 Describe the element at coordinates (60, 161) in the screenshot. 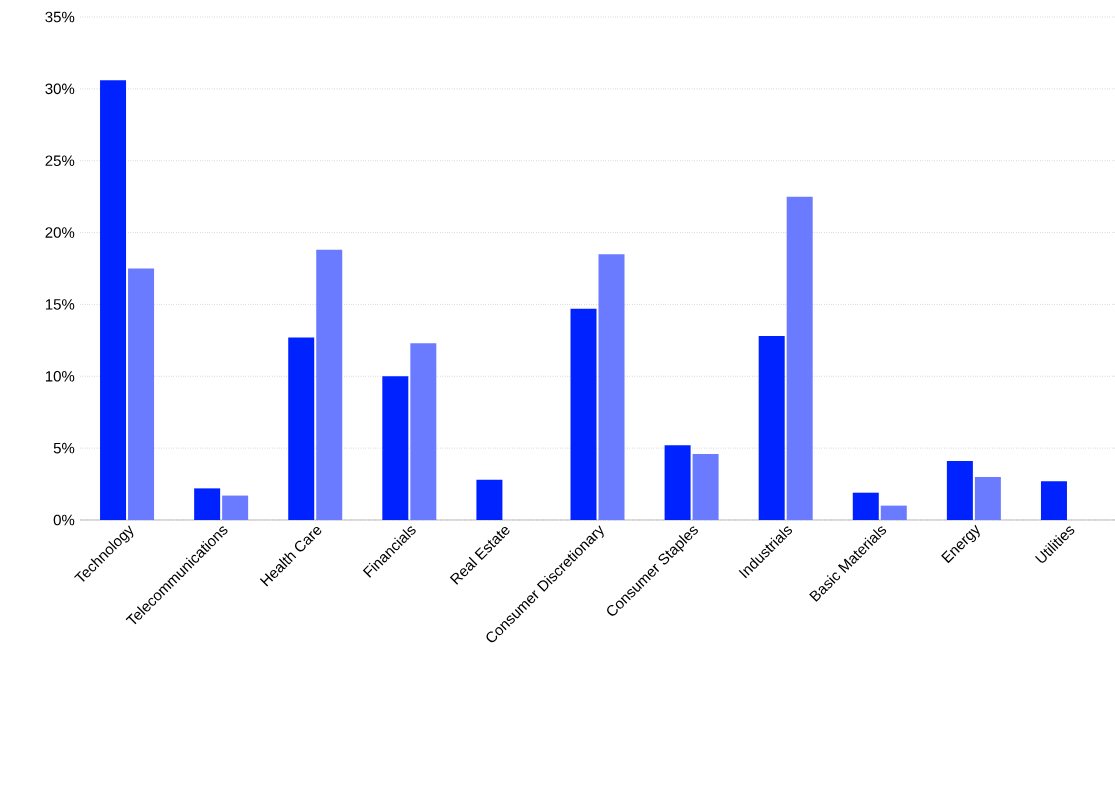

I see `y-tick-label: 25%` at that location.